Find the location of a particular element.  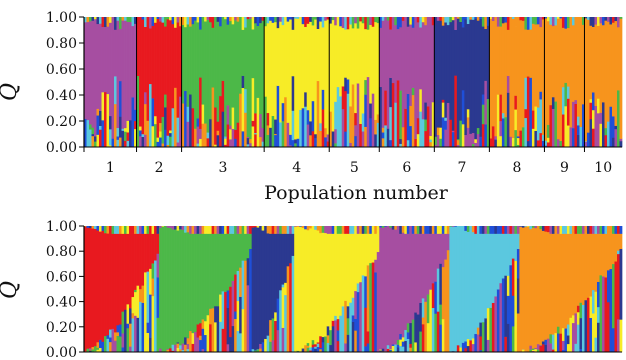

top-bar-100-cyan is located at coordinates (336, 115).